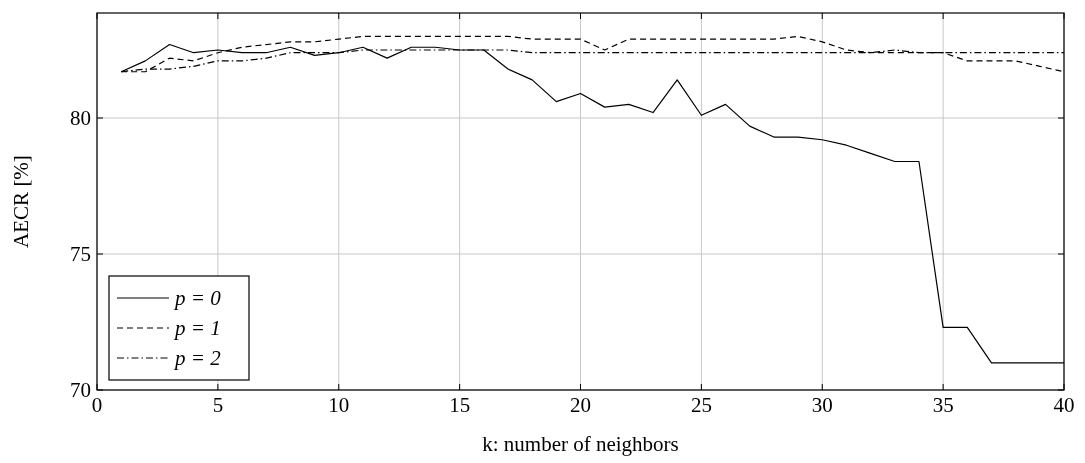  Describe the element at coordinates (197, 358) in the screenshot. I see `legend-label: p = 2` at that location.